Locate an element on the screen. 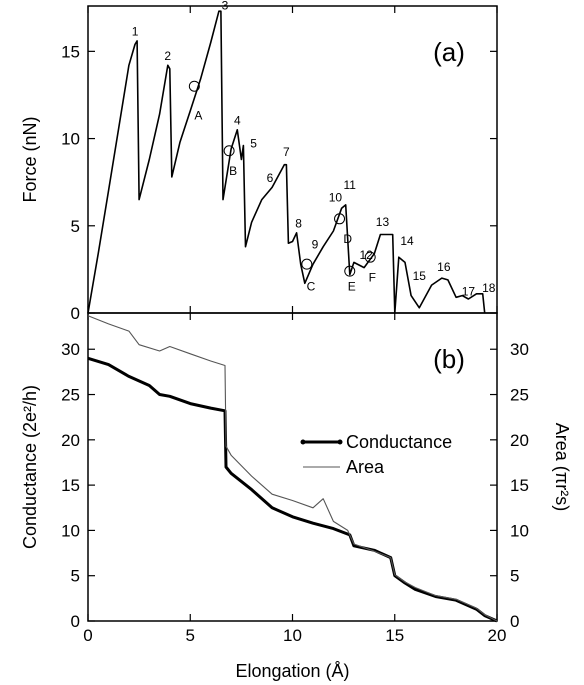  y-tick-label: 20 is located at coordinates (70, 440).